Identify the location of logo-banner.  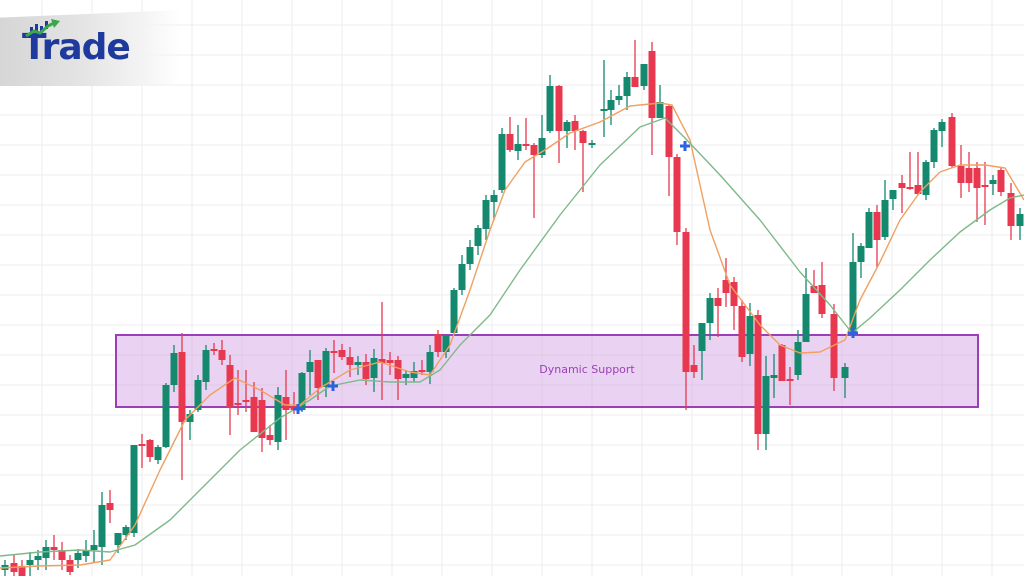
(90, 48).